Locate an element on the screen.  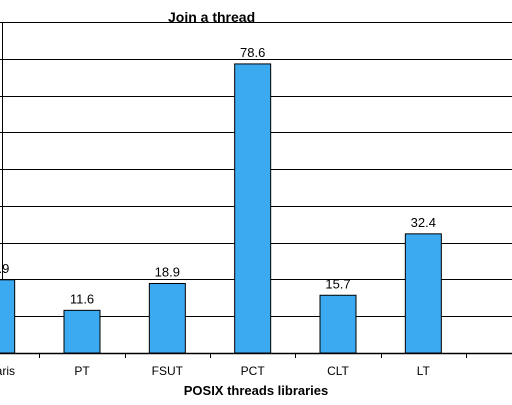
chart-title: Join a thread is located at coordinates (212, 17).